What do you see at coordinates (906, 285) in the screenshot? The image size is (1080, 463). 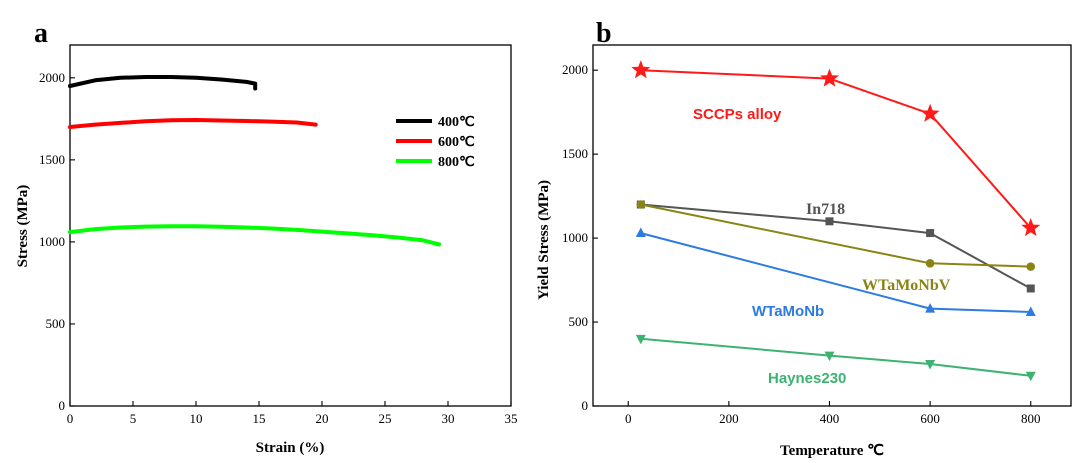 I see `series-label-wtamonbv: WTaMoNbV` at bounding box center [906, 285].